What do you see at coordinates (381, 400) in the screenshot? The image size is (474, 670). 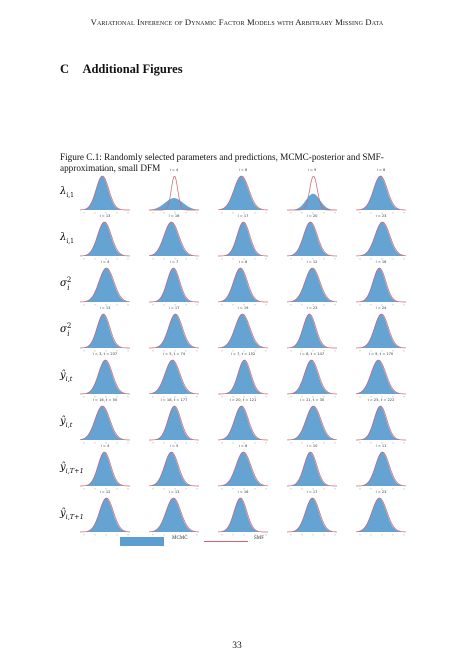 I see `panel-title: i = 25, t = 222` at bounding box center [381, 400].